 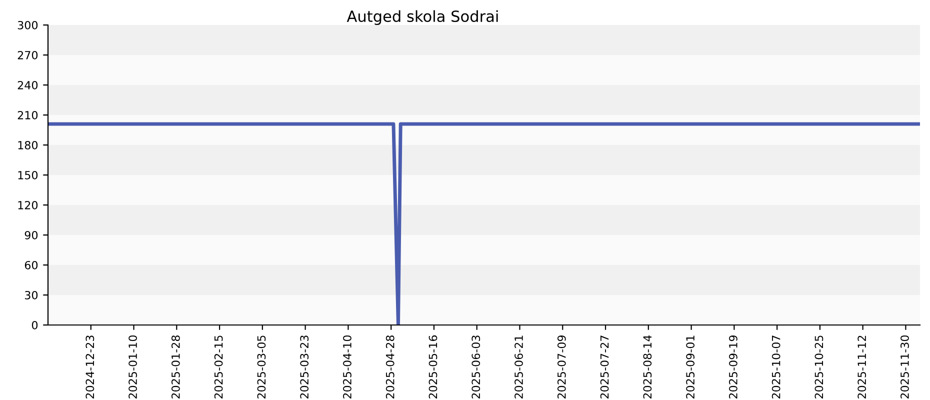 What do you see at coordinates (28, 115) in the screenshot?
I see `y-tick-label: 210` at bounding box center [28, 115].